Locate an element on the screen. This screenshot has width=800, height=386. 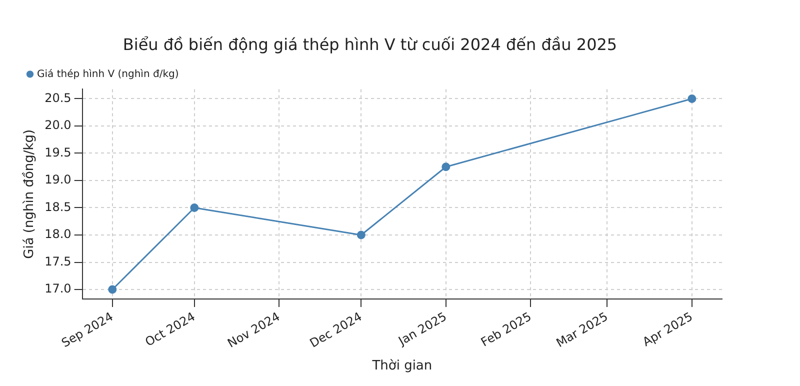
y-tick-label: 19.0 is located at coordinates (58, 179).